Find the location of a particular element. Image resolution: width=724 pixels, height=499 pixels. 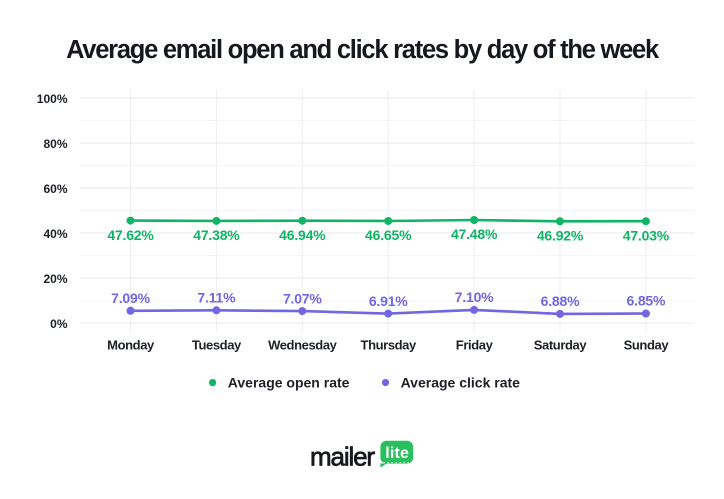

svg-text: 60% is located at coordinates (55, 189).